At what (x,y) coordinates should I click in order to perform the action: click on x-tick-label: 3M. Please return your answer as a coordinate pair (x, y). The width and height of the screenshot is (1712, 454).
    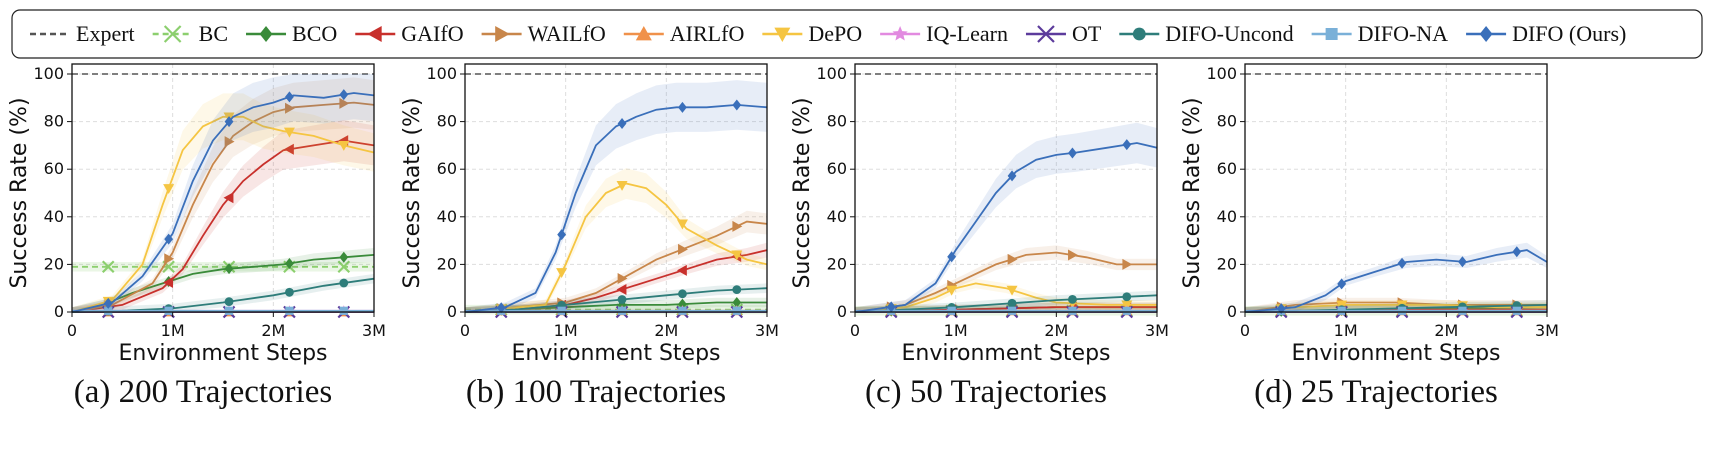
    Looking at the image, I should click on (1547, 330).